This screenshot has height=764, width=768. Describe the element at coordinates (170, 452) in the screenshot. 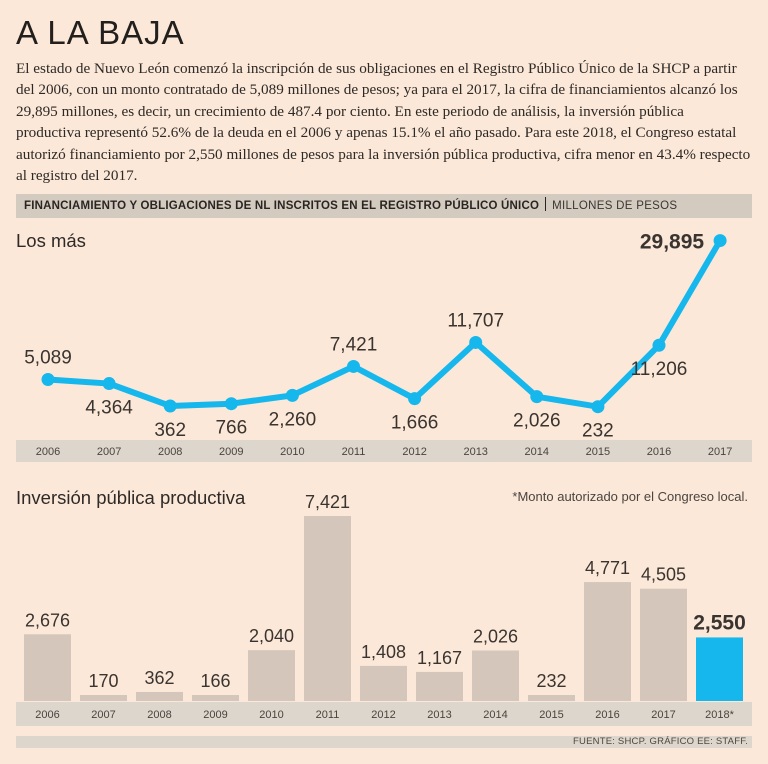

I see `line-x-tick: 2008` at that location.